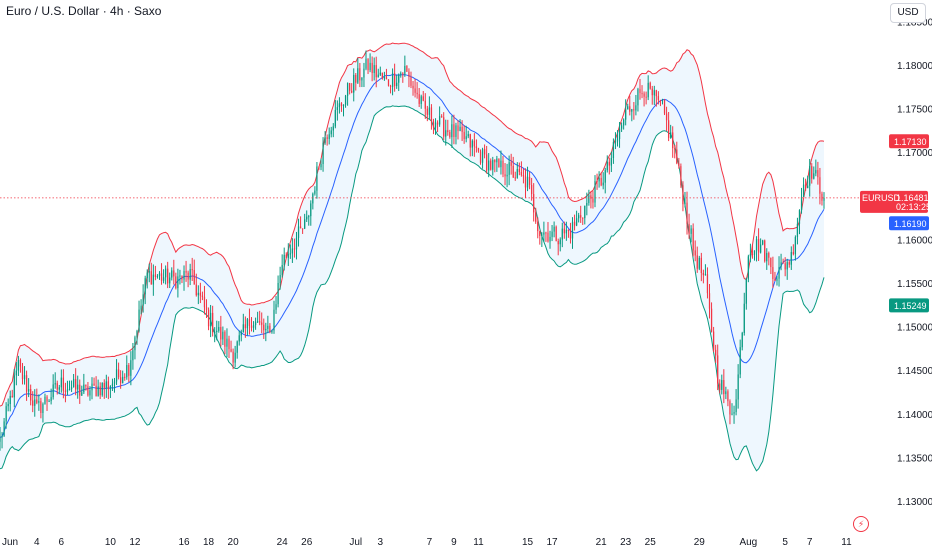 This screenshot has height=555, width=932. What do you see at coordinates (478, 542) in the screenshot?
I see `x-tick-label: 11` at bounding box center [478, 542].